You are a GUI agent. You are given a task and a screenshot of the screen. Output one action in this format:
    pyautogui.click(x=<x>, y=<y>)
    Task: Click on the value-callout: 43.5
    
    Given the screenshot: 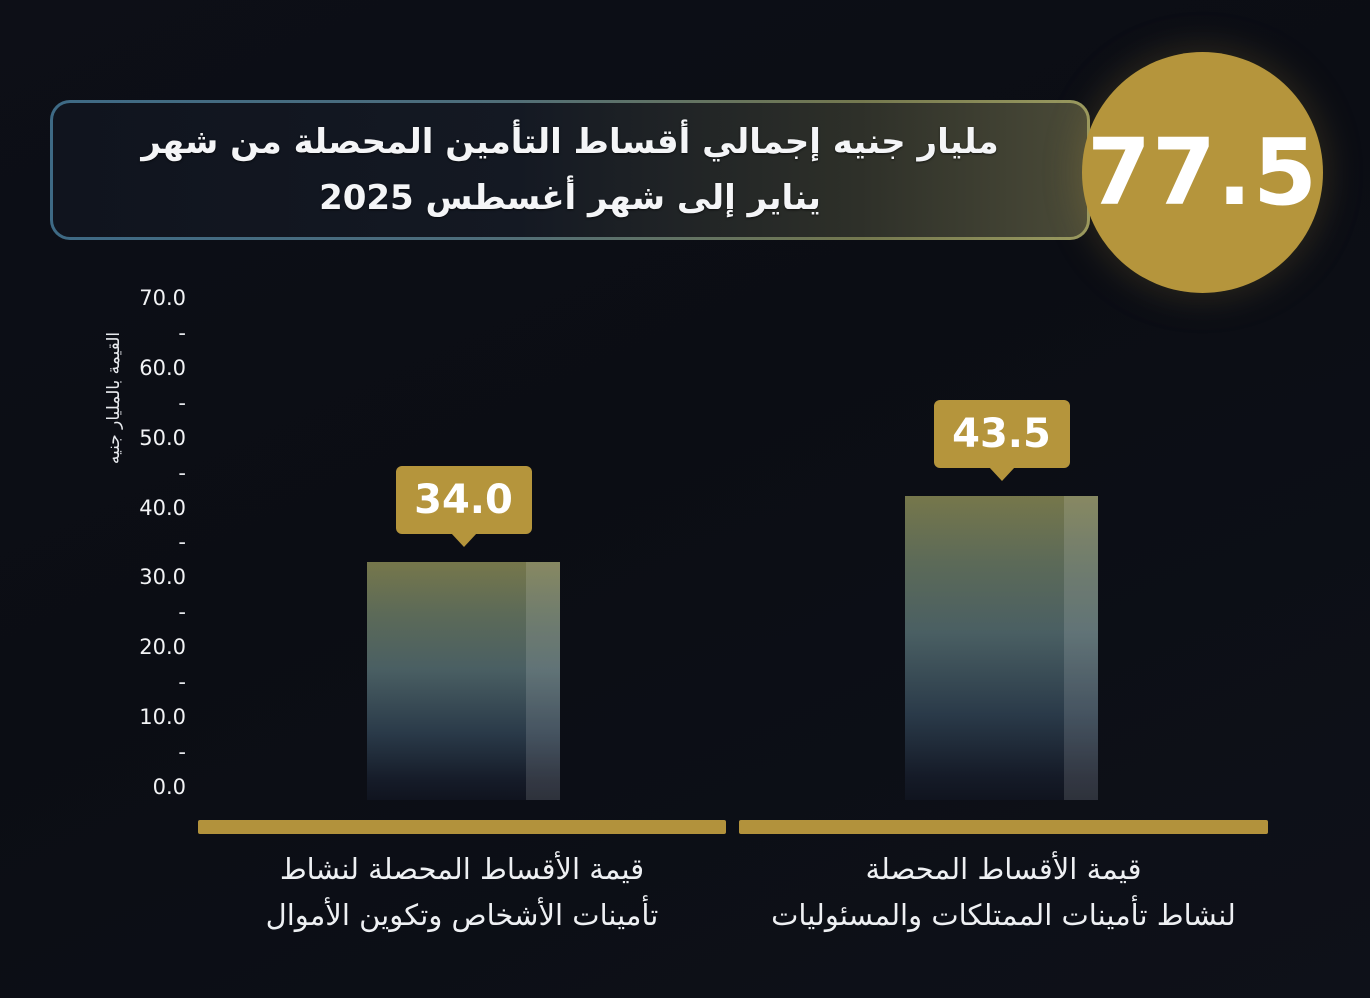 What is the action you would take?
    pyautogui.click(x=1001, y=440)
    